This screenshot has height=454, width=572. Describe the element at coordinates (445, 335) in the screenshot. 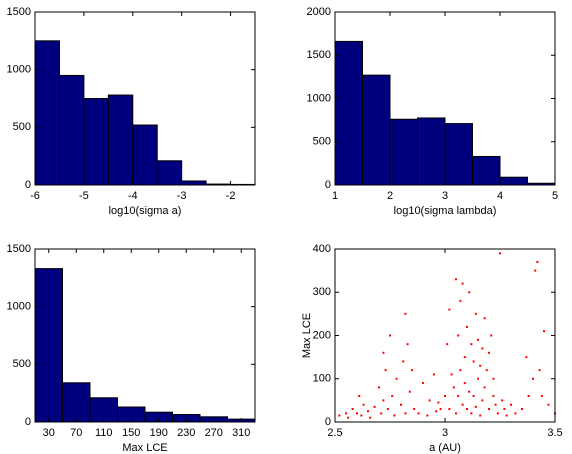

I see `plot-area` at that location.